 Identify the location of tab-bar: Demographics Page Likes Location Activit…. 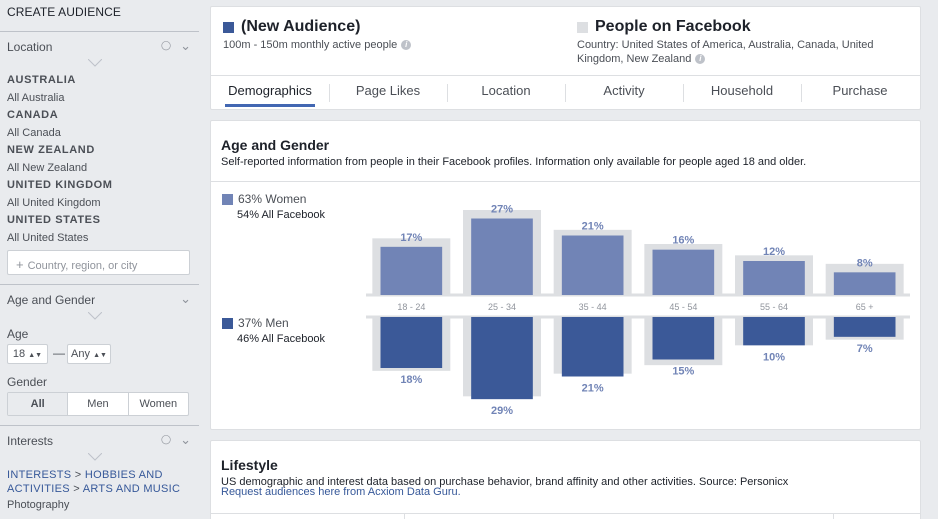
(565, 92).